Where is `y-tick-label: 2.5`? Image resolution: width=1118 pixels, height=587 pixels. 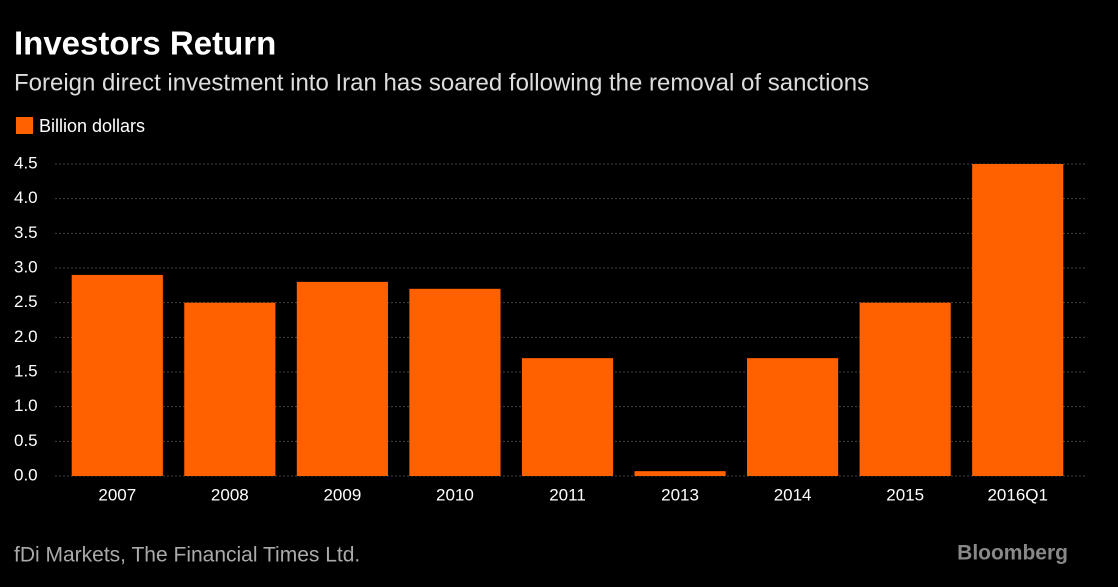
y-tick-label: 2.5 is located at coordinates (26, 301).